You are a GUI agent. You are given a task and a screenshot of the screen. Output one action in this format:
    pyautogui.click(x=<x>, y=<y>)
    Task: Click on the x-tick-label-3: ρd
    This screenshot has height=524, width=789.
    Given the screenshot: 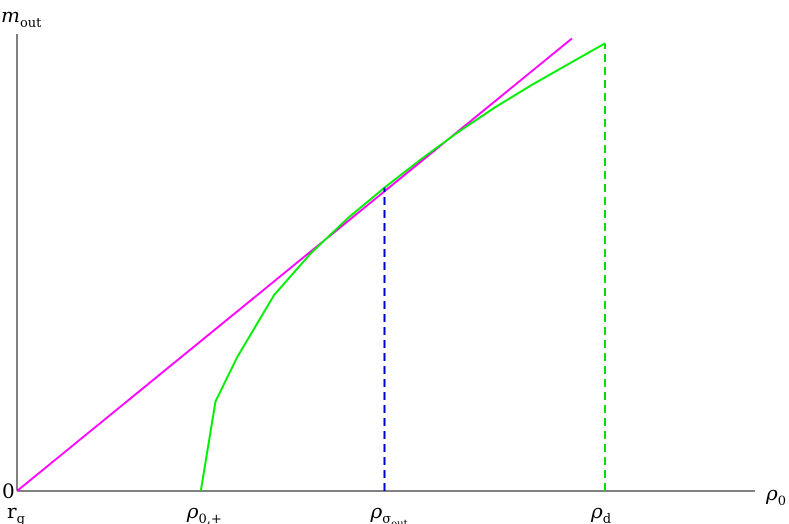 What is the action you would take?
    pyautogui.click(x=600, y=511)
    